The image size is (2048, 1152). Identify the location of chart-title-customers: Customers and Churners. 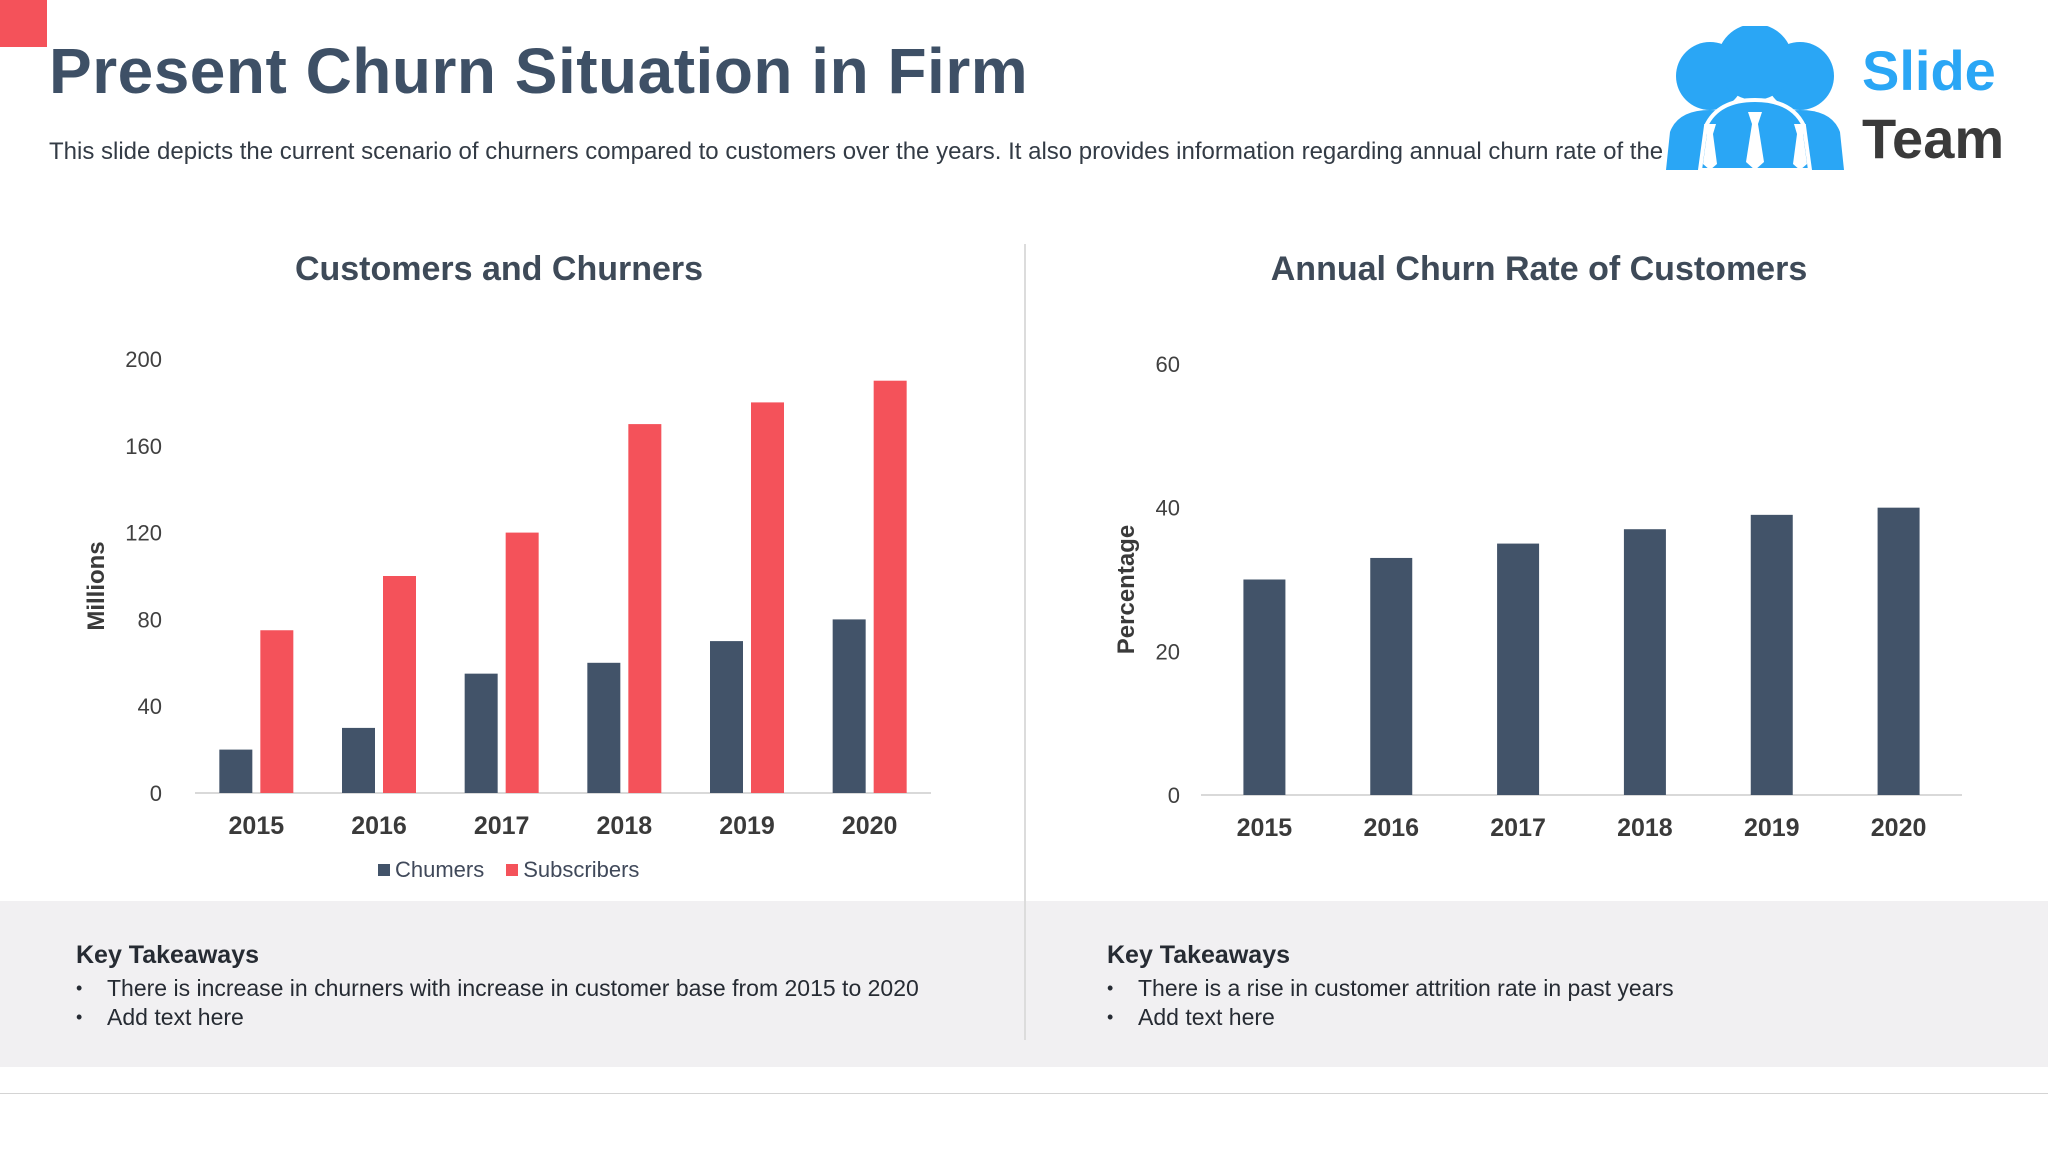
(499, 269).